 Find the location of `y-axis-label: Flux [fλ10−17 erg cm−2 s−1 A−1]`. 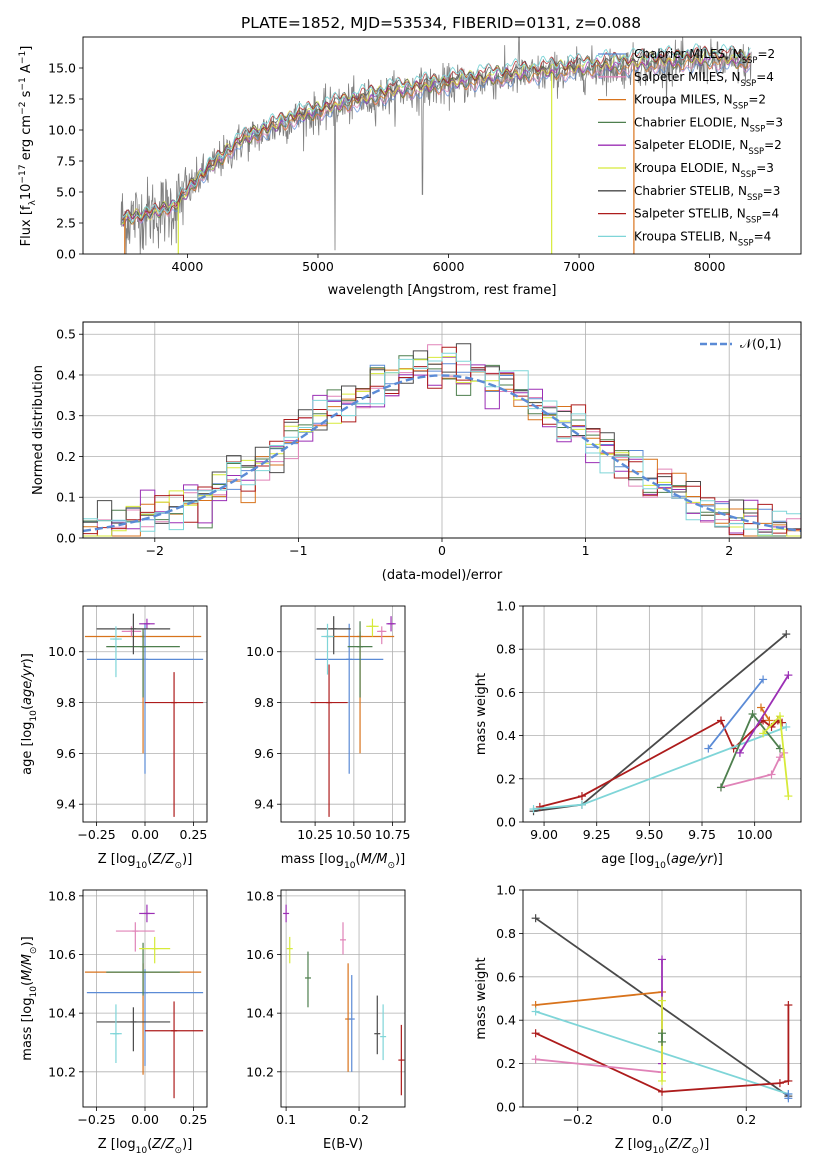

y-axis-label: Flux [fλ10−17 erg cm−2 s−1 A−1] is located at coordinates (28, 146).